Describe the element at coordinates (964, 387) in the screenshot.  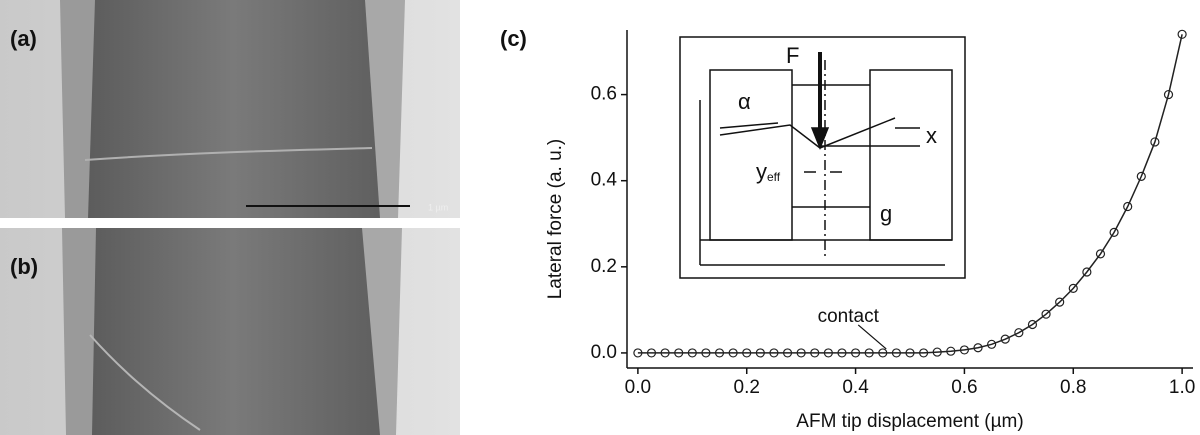
I see `x-tick-label: 0.6` at that location.